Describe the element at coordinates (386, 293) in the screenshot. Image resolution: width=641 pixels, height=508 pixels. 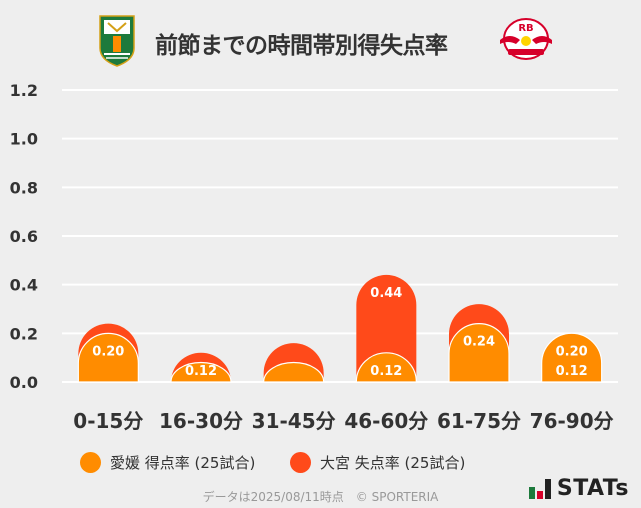
I see `data-label-omiya: 0.44` at that location.